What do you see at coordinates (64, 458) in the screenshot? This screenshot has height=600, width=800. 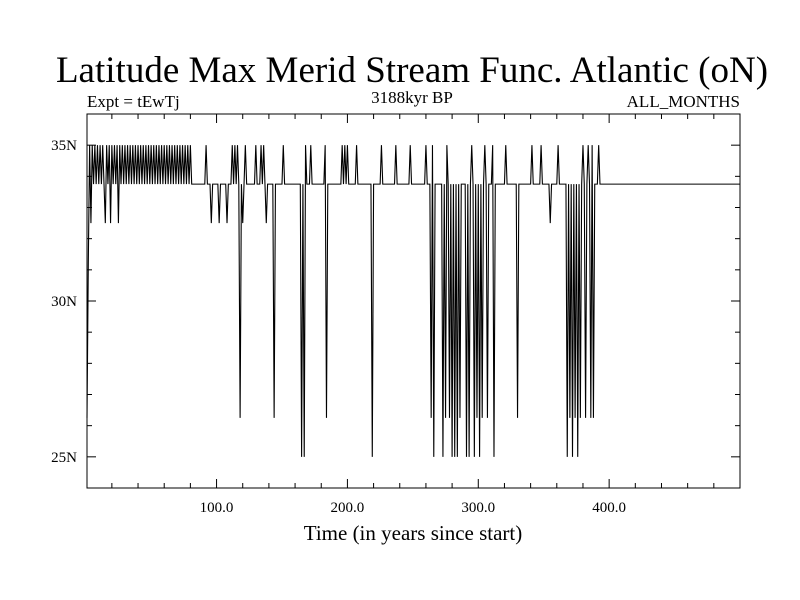 I see `y-tick-label-0: 25N` at bounding box center [64, 458].